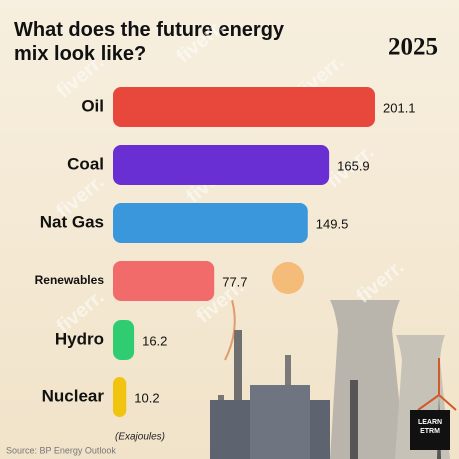  I want to click on logo-text: ETRM, so click(430, 431).